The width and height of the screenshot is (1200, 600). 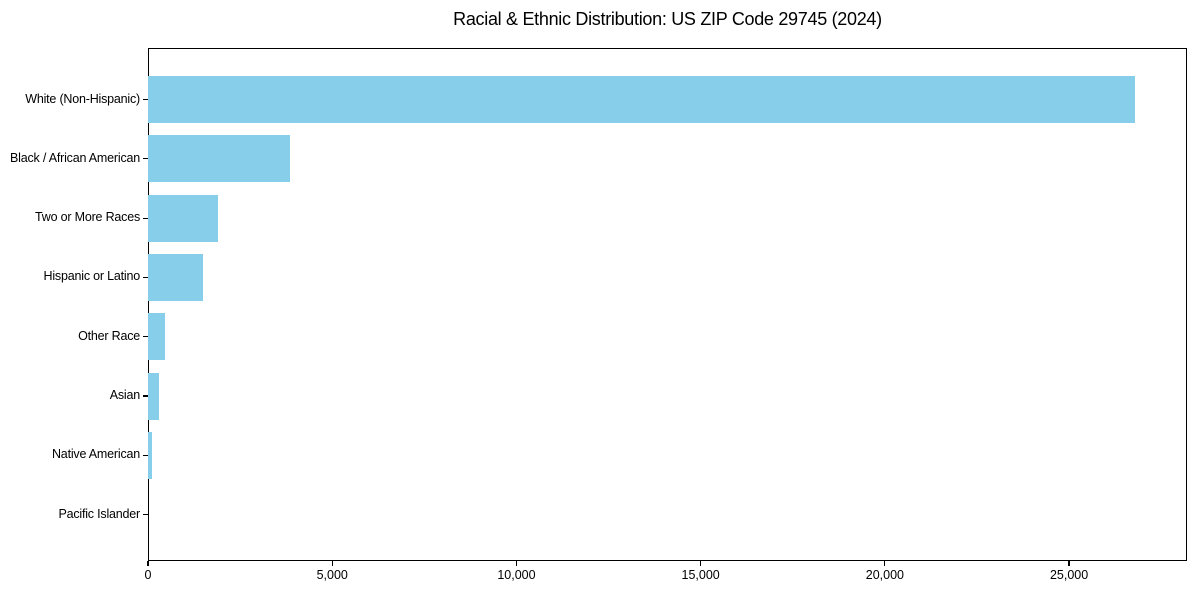 What do you see at coordinates (124, 395) in the screenshot?
I see `category-label: Asian` at bounding box center [124, 395].